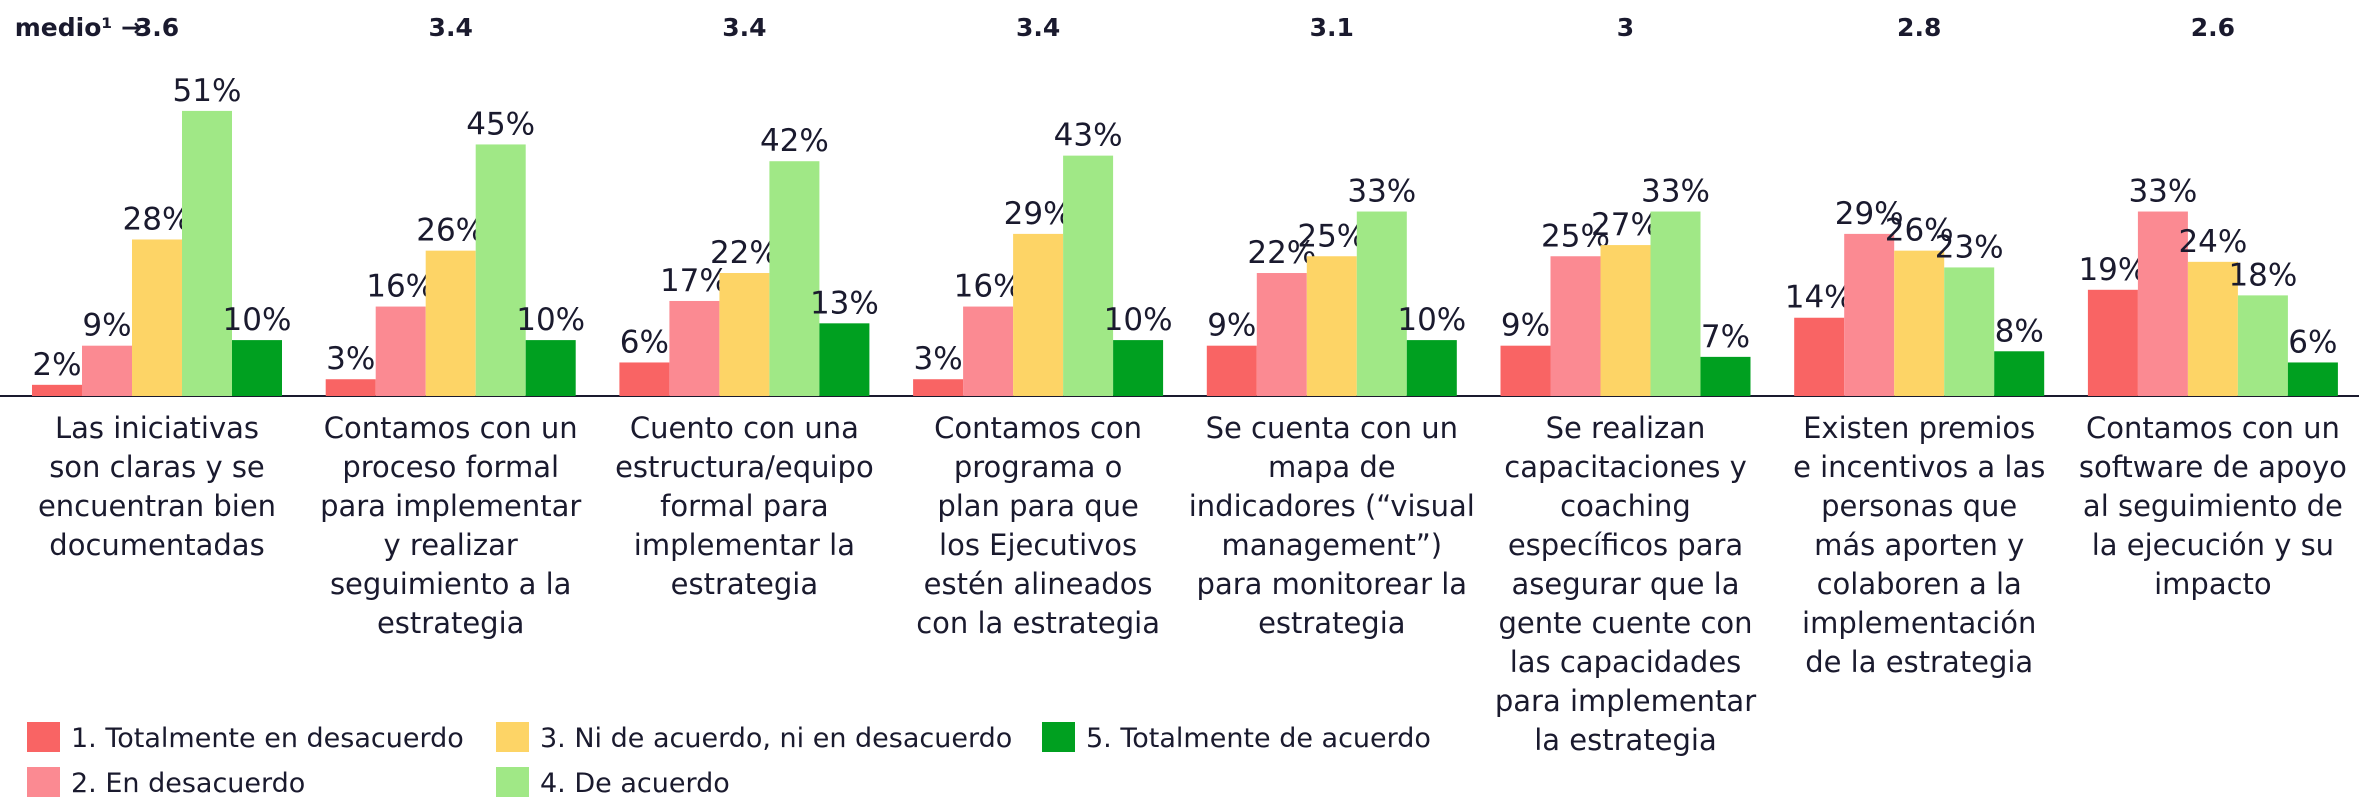 The height and width of the screenshot is (797, 2359). Describe the element at coordinates (2262, 275) in the screenshot. I see `value-label: 18%` at that location.